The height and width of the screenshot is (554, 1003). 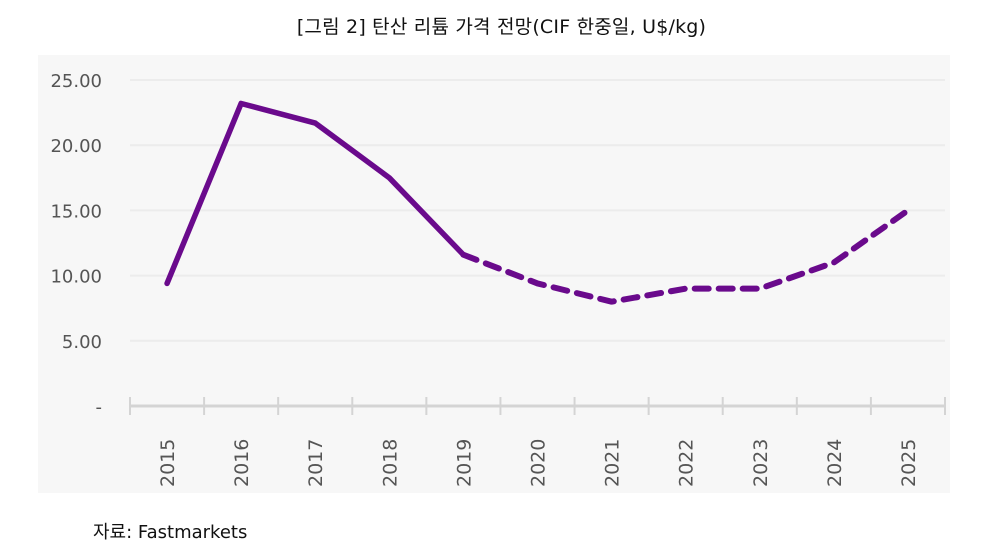 What do you see at coordinates (99, 407) in the screenshot?
I see `y-tick-label: -` at bounding box center [99, 407].